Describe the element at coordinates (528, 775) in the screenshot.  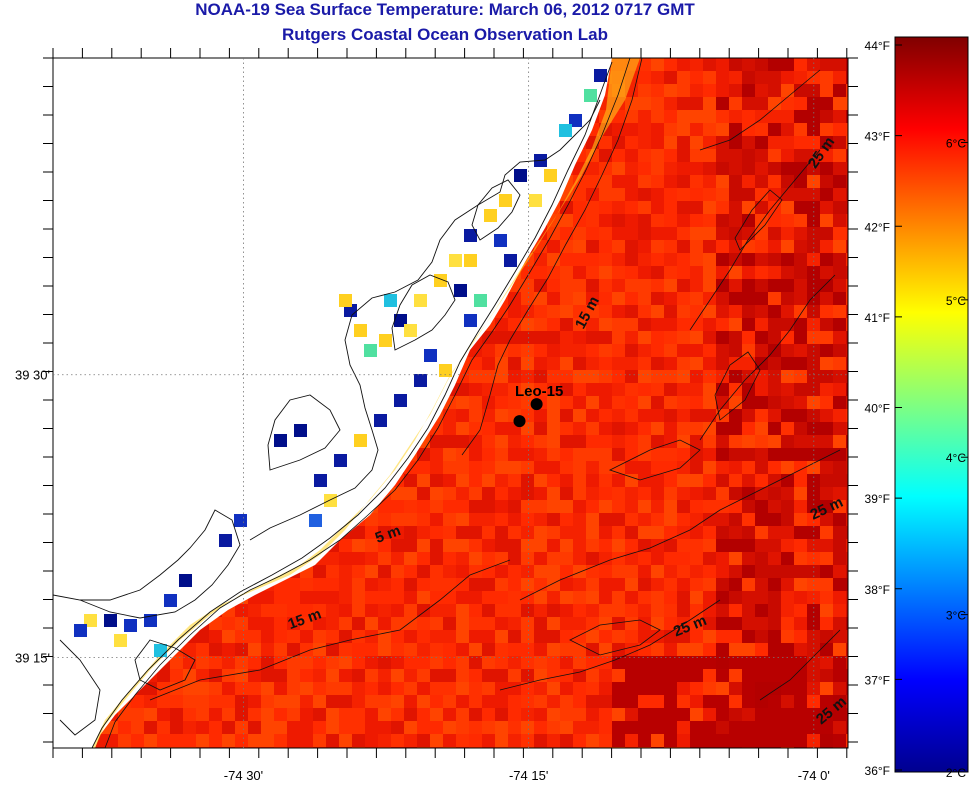
I see `longitude-label: -74 15'` at that location.